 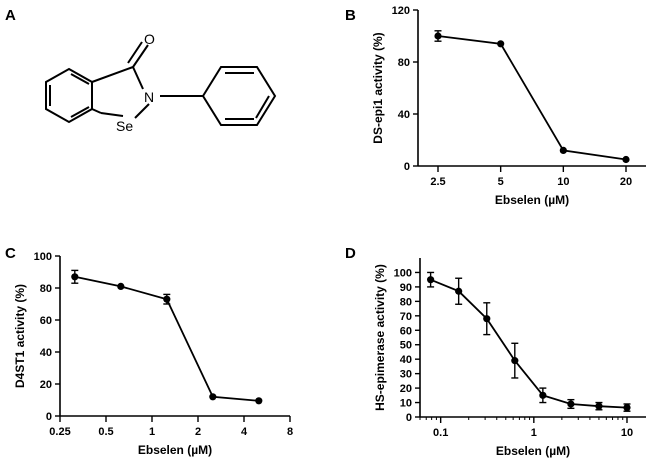 What do you see at coordinates (406, 288) in the screenshot?
I see `y-tick-label: 90` at bounding box center [406, 288].